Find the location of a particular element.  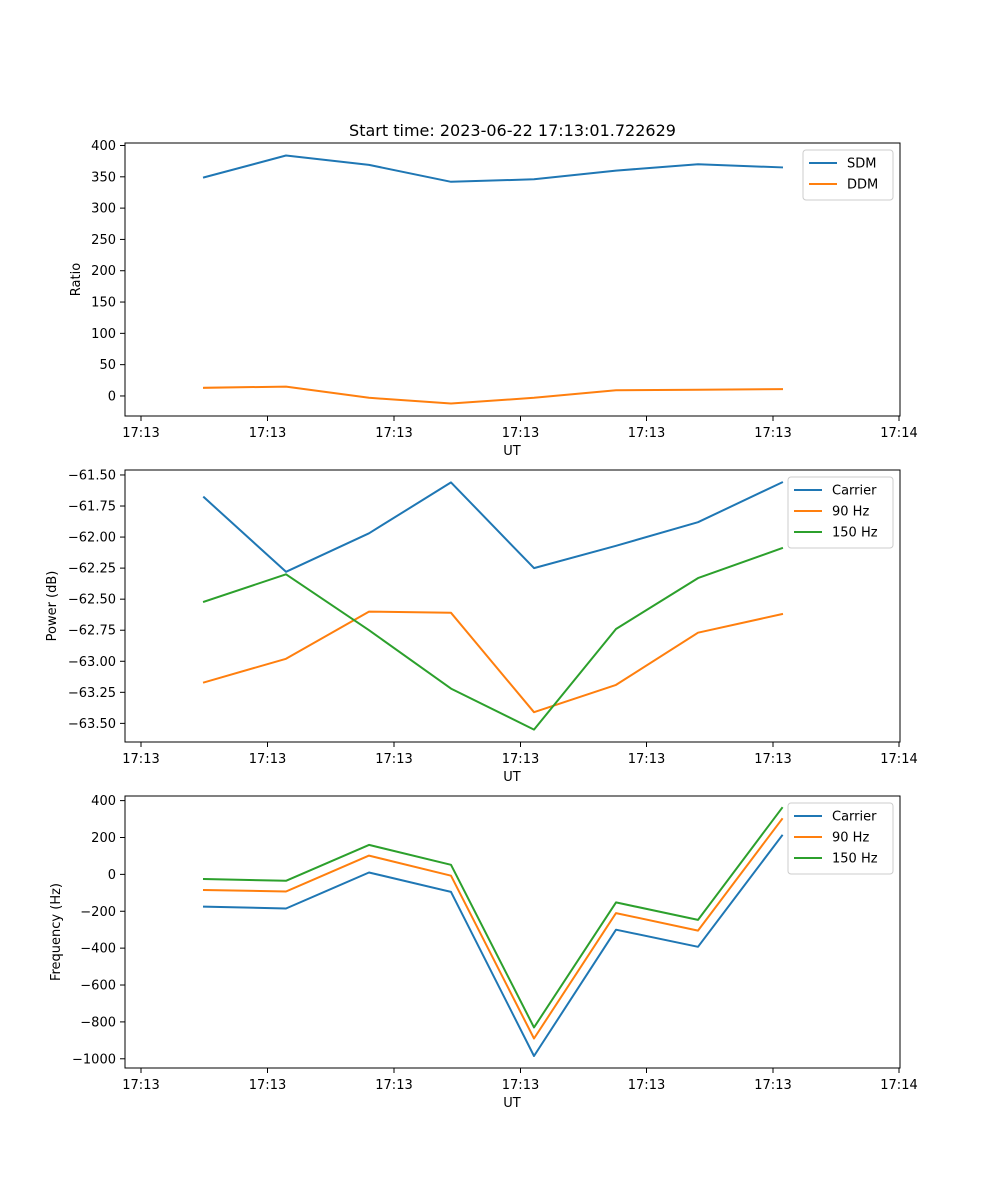

y-tick-label: −63.25 is located at coordinates (92, 693).